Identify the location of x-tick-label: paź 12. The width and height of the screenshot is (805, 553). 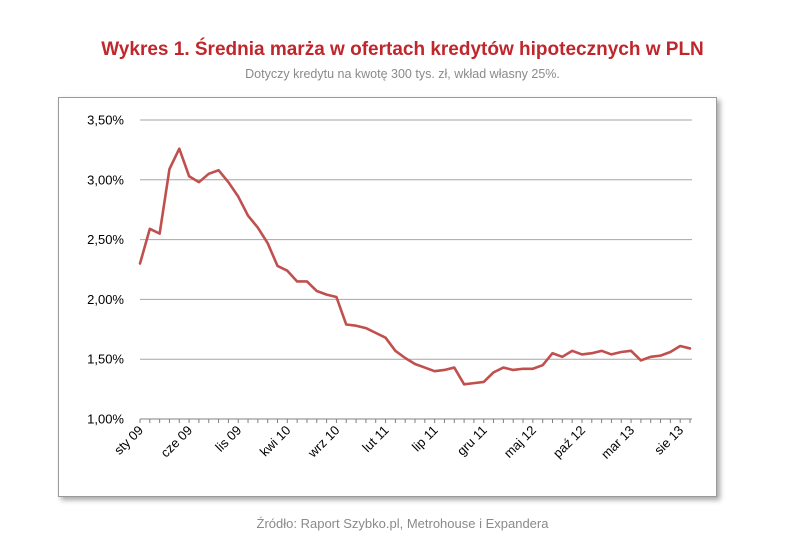
(569, 442).